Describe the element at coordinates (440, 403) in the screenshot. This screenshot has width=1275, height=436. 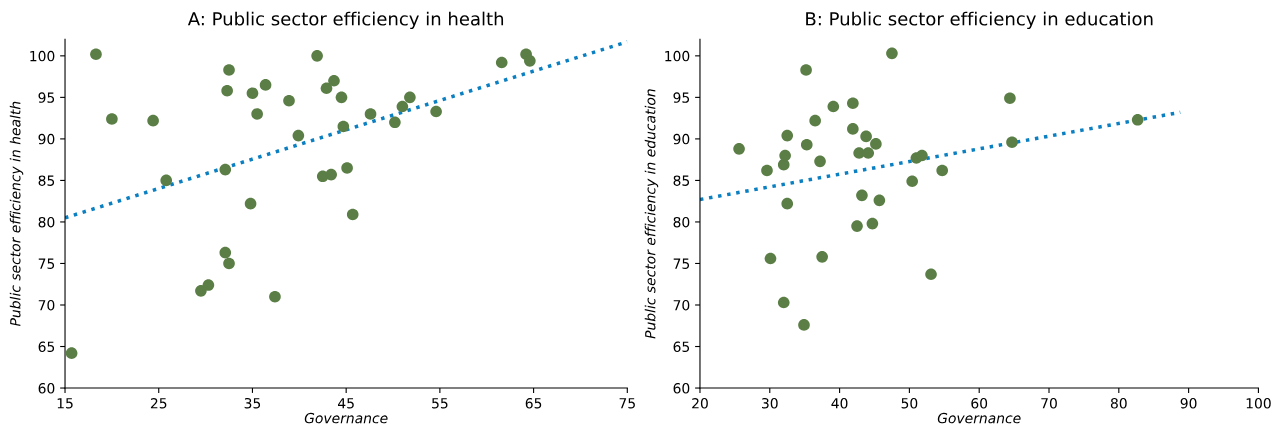
I see `x-tick-label: 55` at that location.